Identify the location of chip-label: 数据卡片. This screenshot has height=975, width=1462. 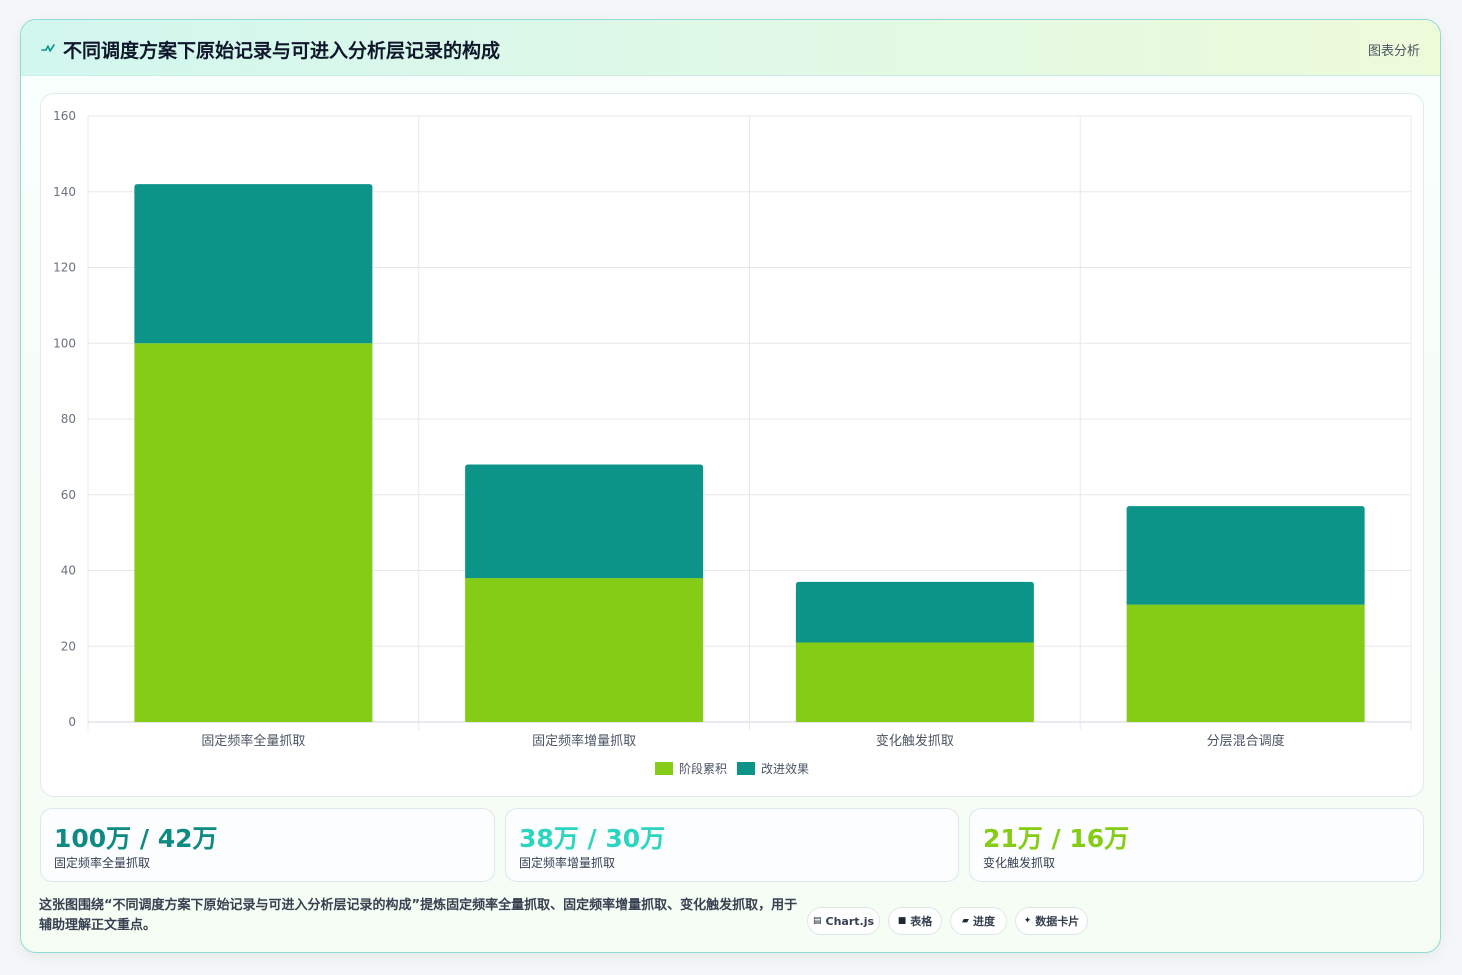
(1057, 921).